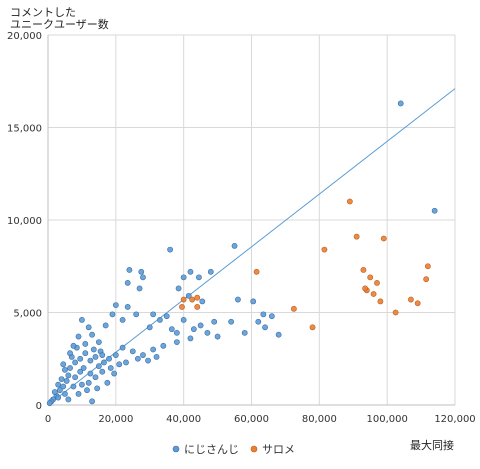 The image size is (480, 469). I want to click on legend-label: サロメ, so click(278, 449).